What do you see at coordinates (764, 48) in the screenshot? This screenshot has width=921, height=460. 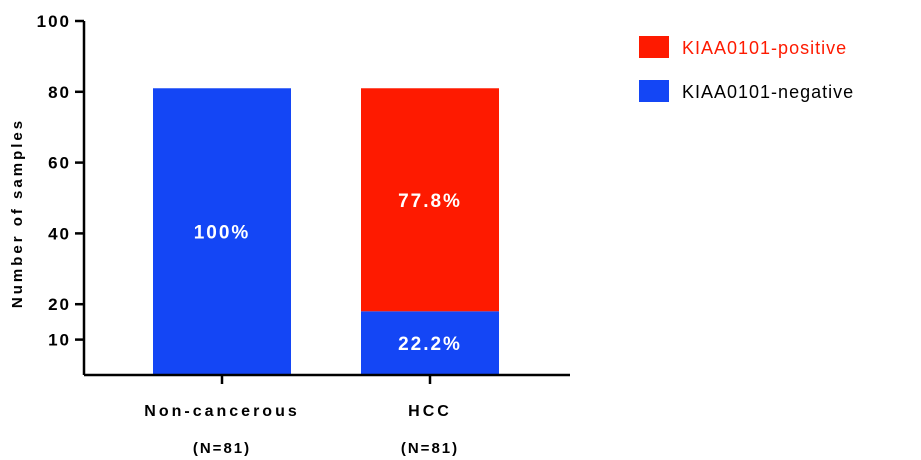 I see `legend-label-0: KIAA0101-positive` at bounding box center [764, 48].